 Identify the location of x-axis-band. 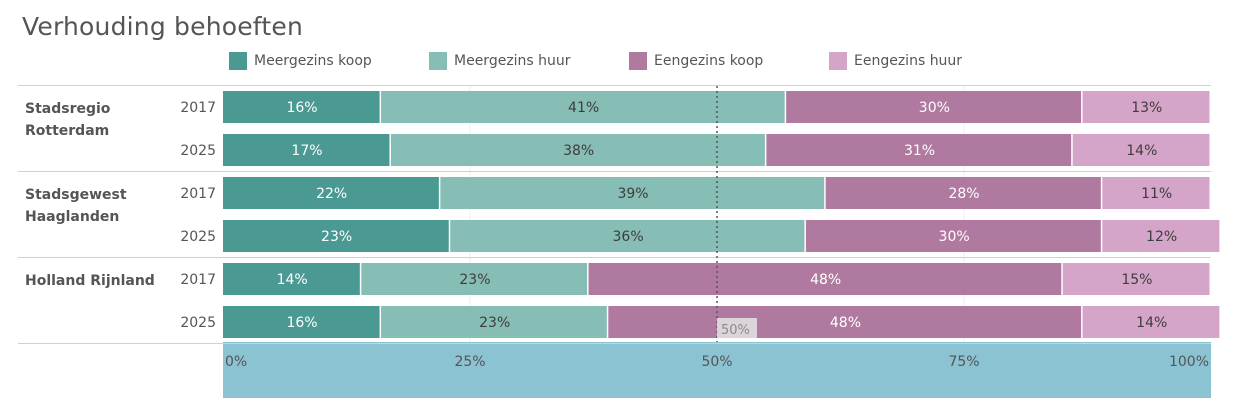
(717, 370).